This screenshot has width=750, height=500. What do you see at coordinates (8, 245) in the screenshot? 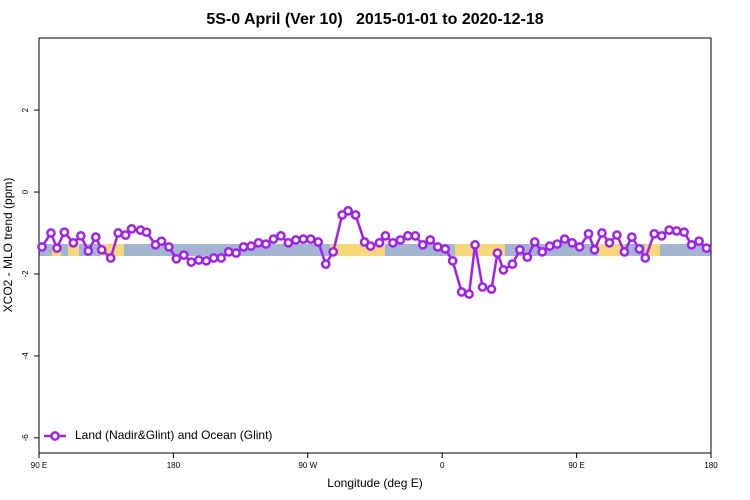
I see `y-axis-label: XCO2 - MLO trend (ppm)` at bounding box center [8, 245].